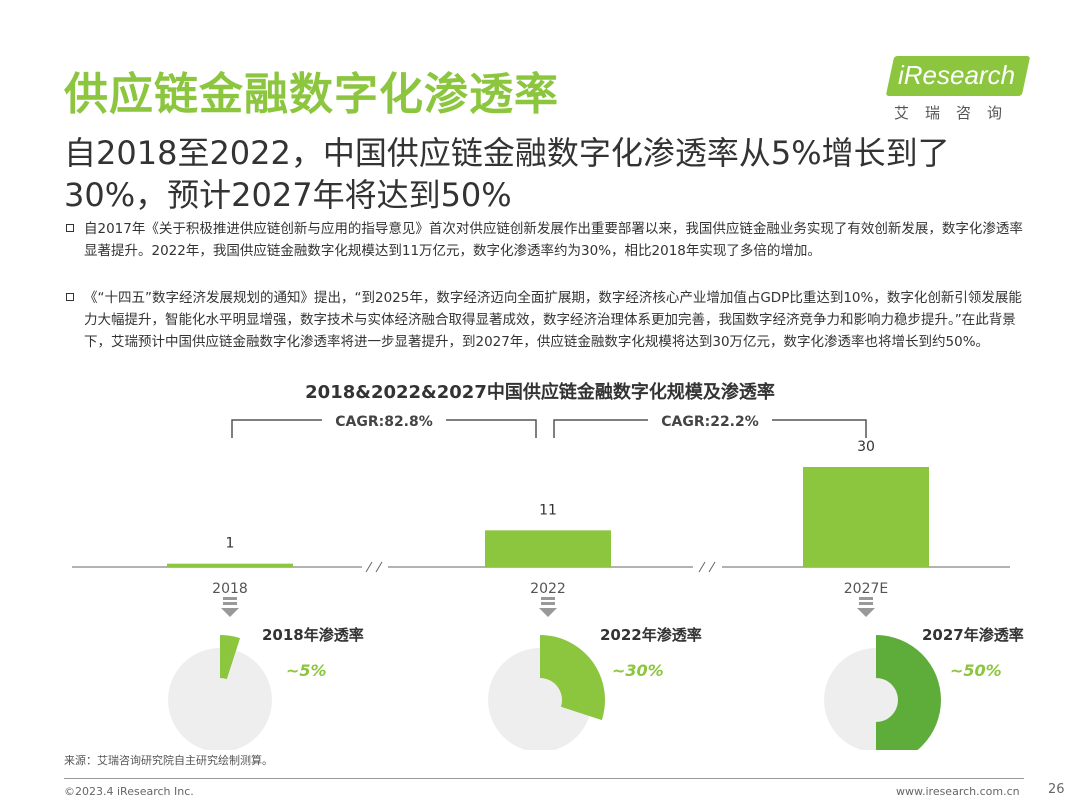 This screenshot has width=1080, height=810. Describe the element at coordinates (572, 678) in the screenshot. I see `donut-slice-2022` at that location.